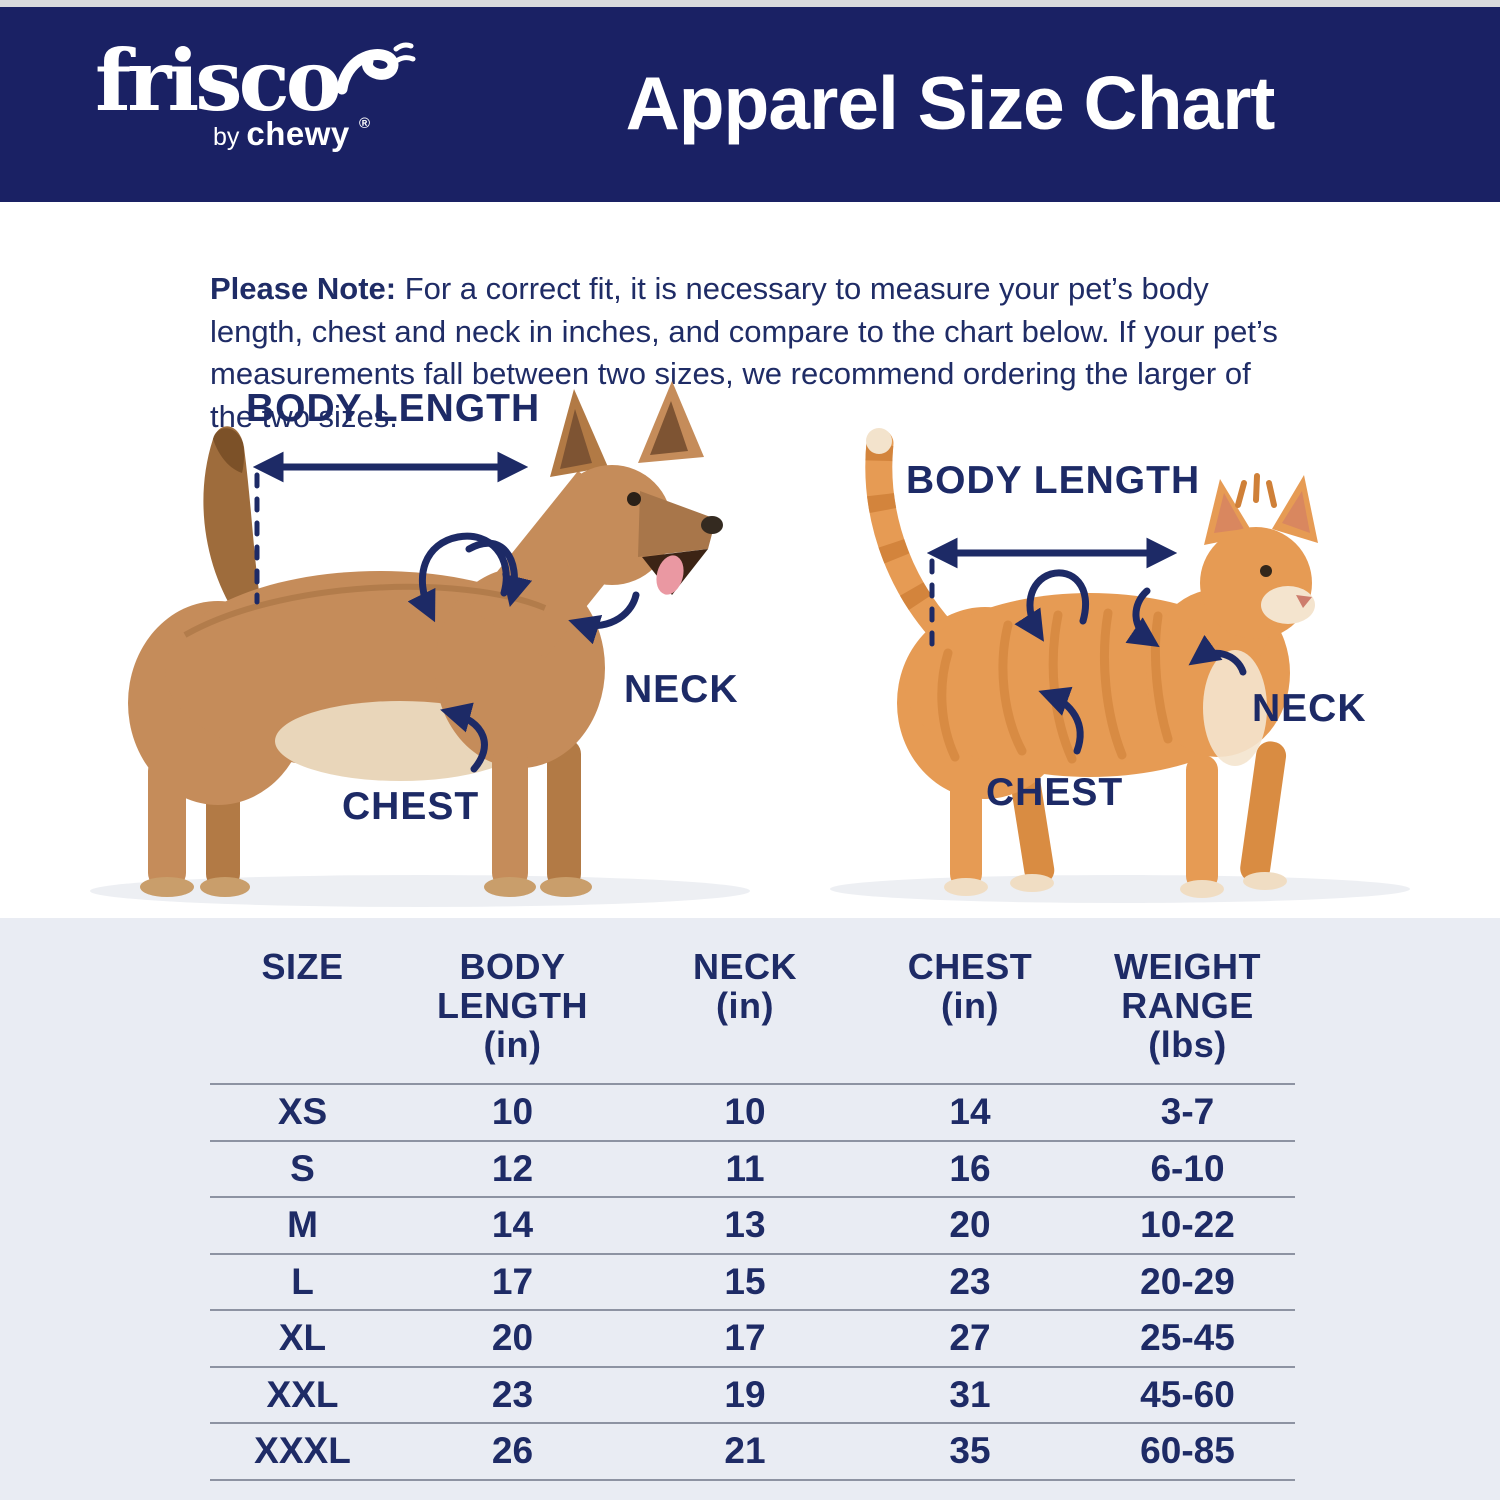 The image size is (1500, 1500). Describe the element at coordinates (302, 1168) in the screenshot. I see `cell-s-size: S` at that location.